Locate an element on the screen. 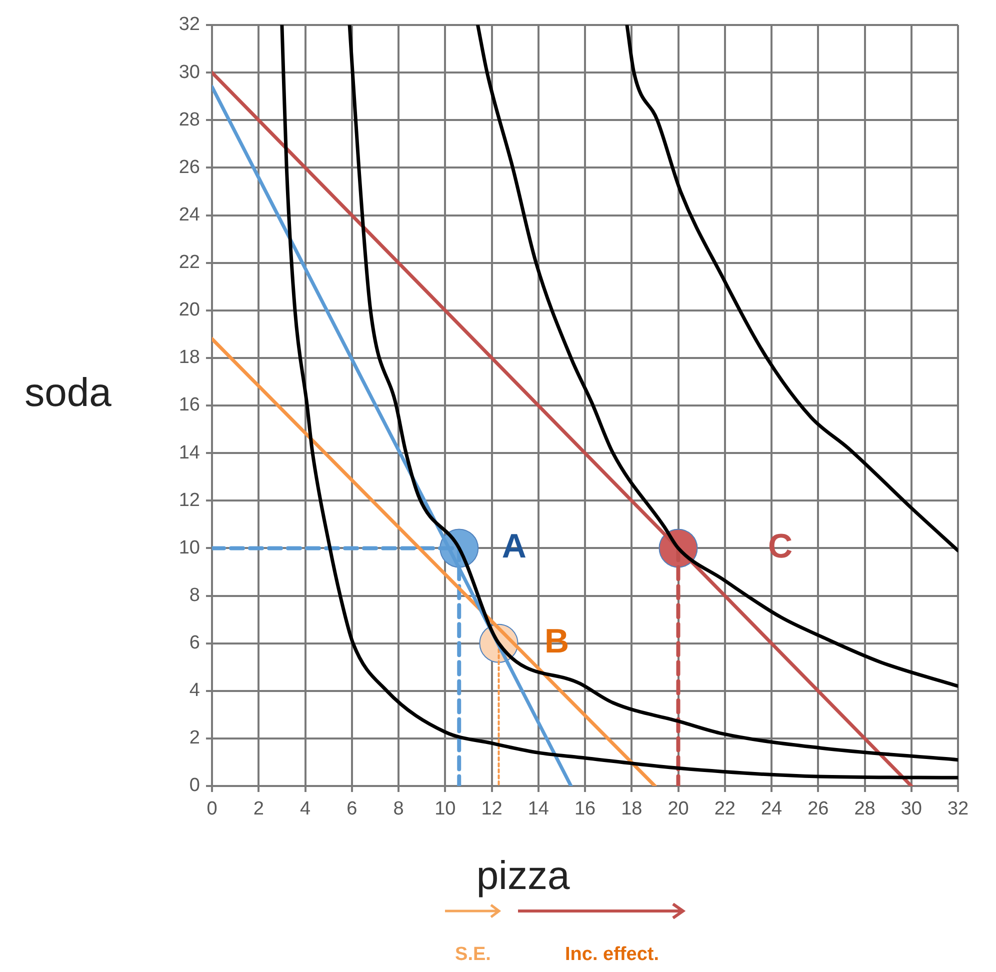 This screenshot has height=972, width=996. x-tick-label: 18 is located at coordinates (631, 809).